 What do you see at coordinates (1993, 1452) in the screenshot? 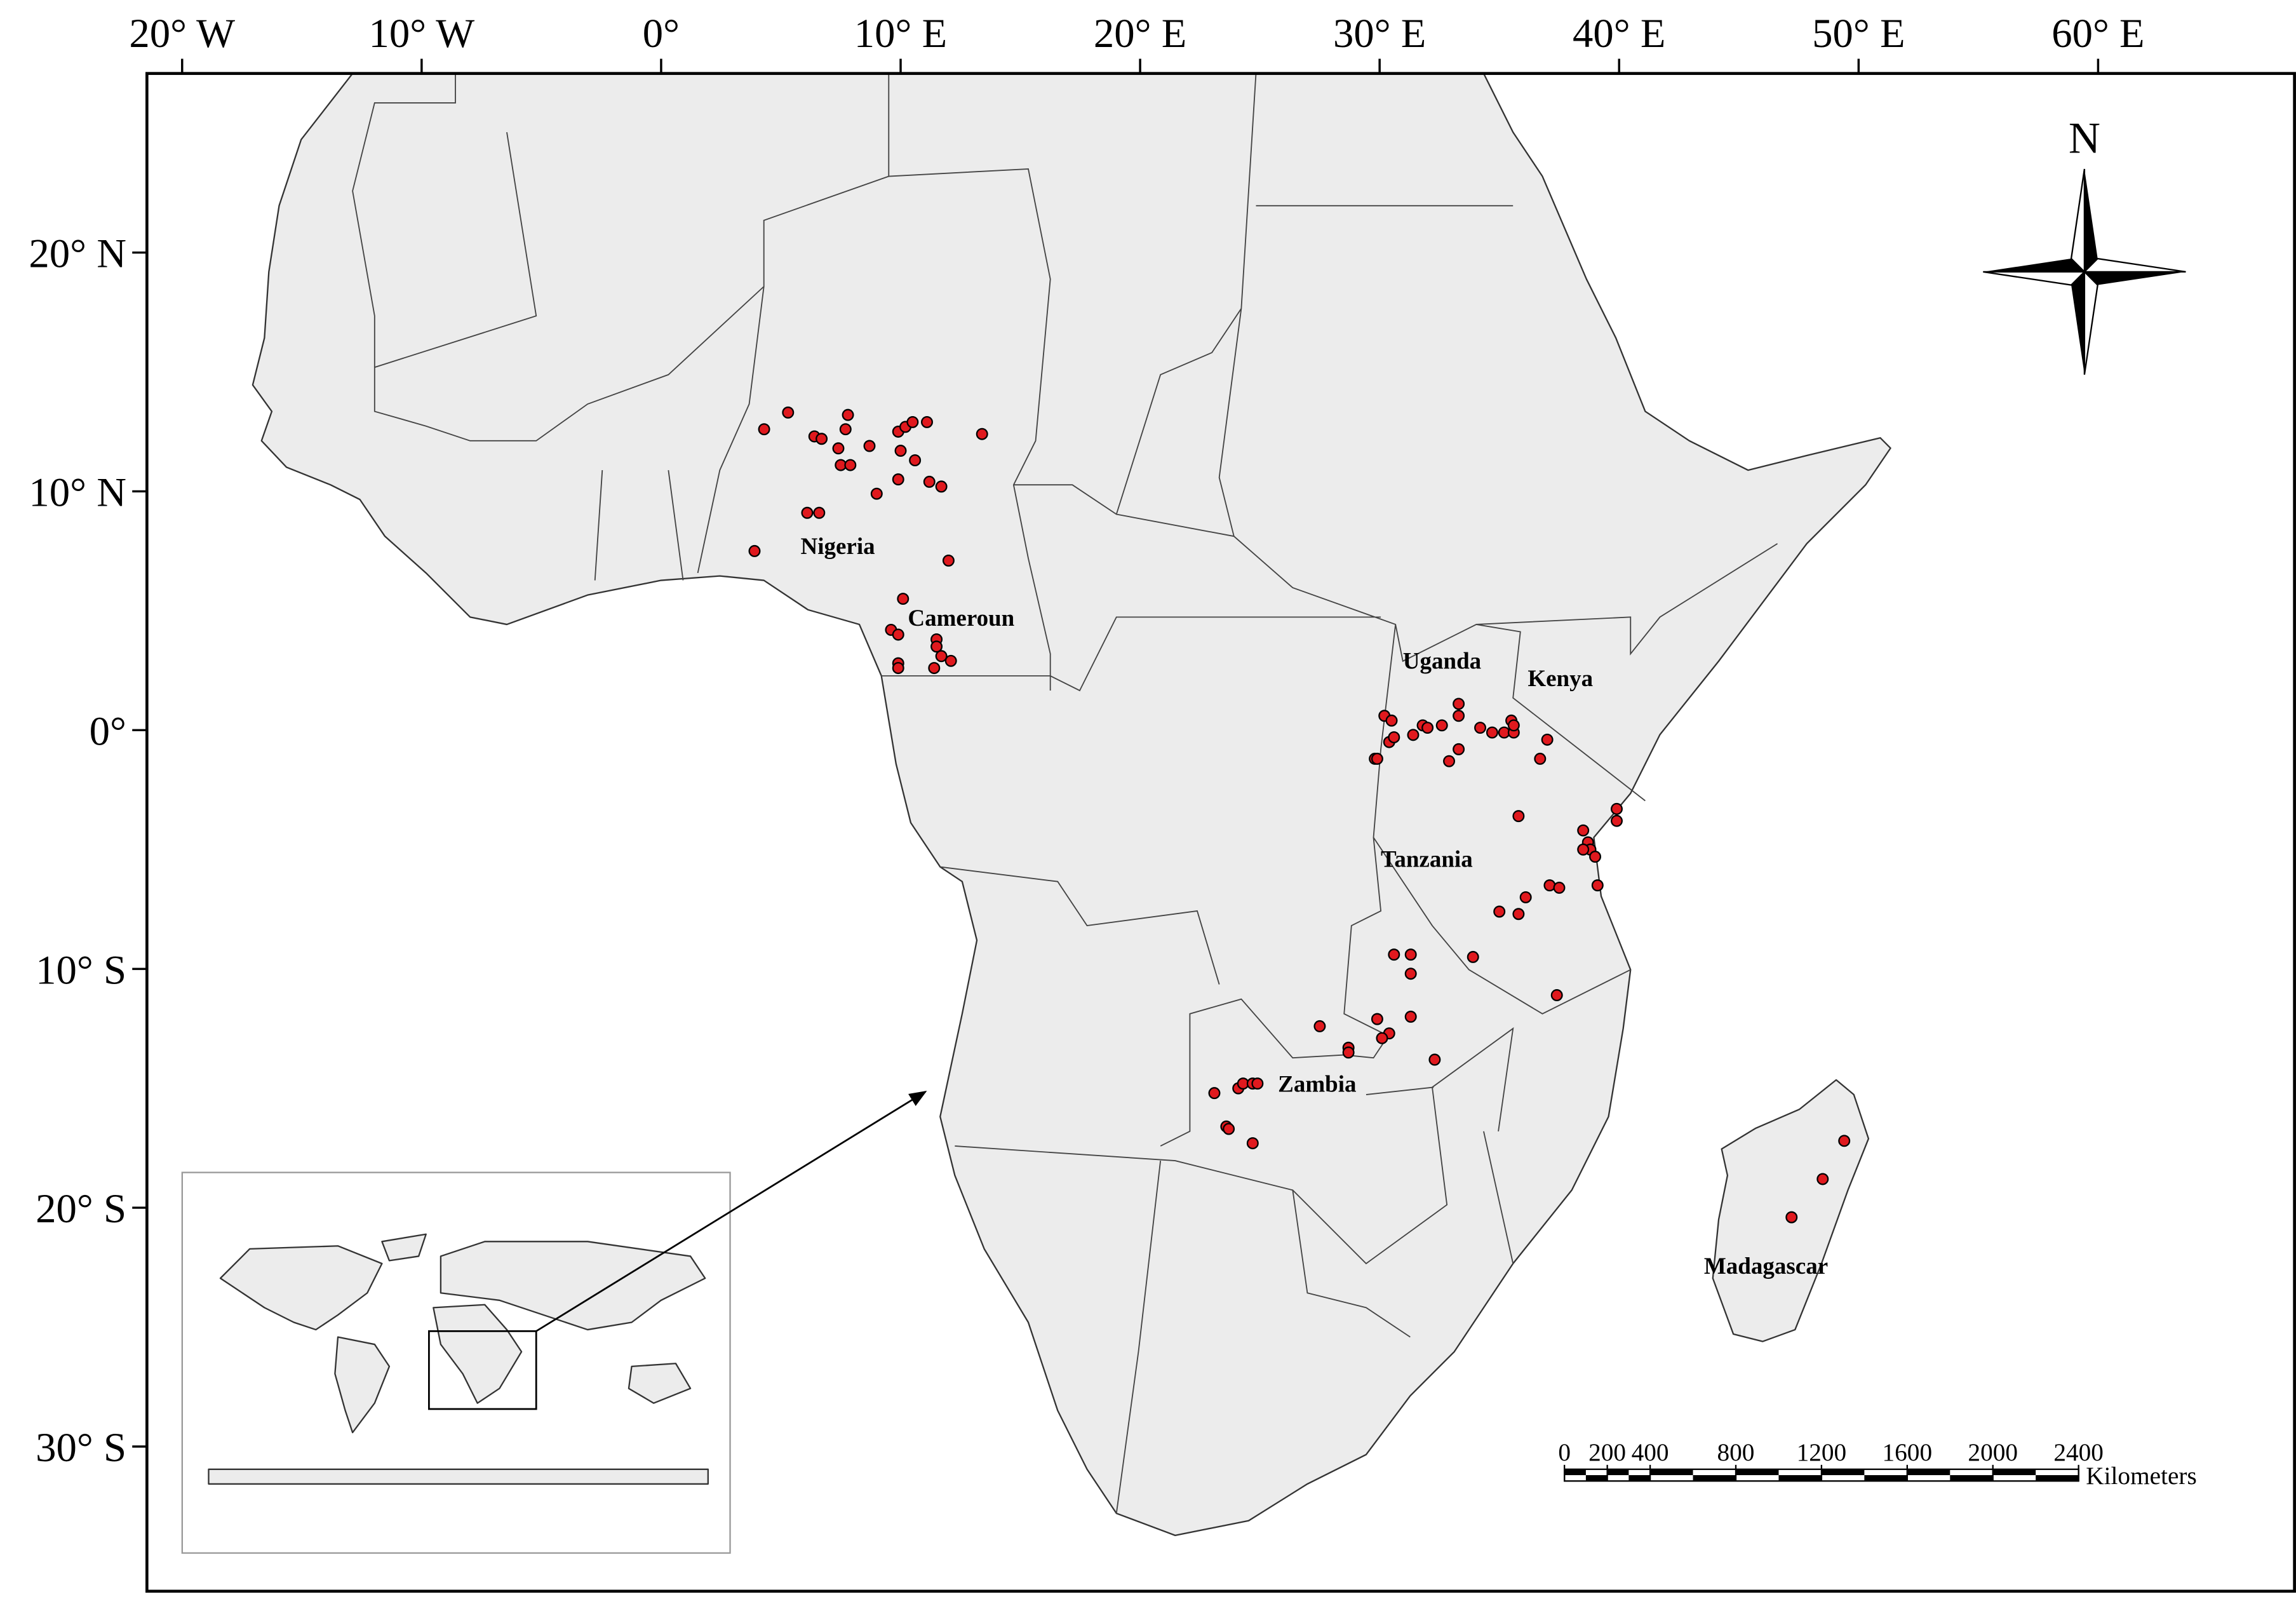
I see `scale-bar-label: 2000` at bounding box center [1993, 1452].